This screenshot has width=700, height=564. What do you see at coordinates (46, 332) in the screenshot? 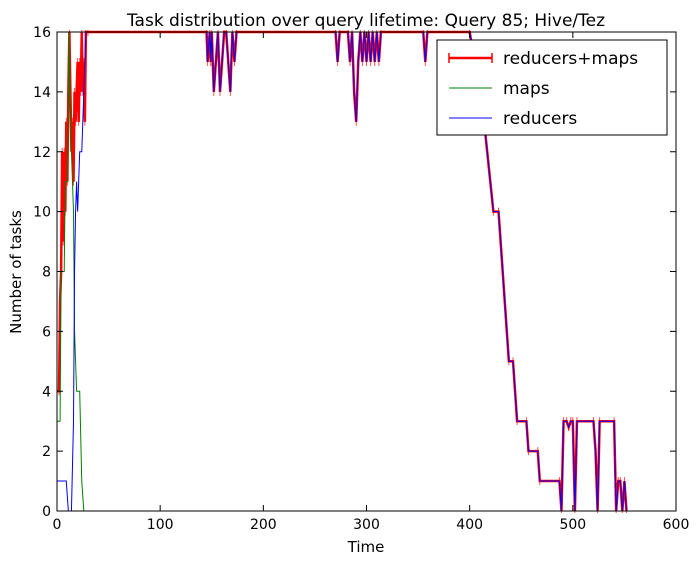
I see `y-tick-label: 6` at bounding box center [46, 332].